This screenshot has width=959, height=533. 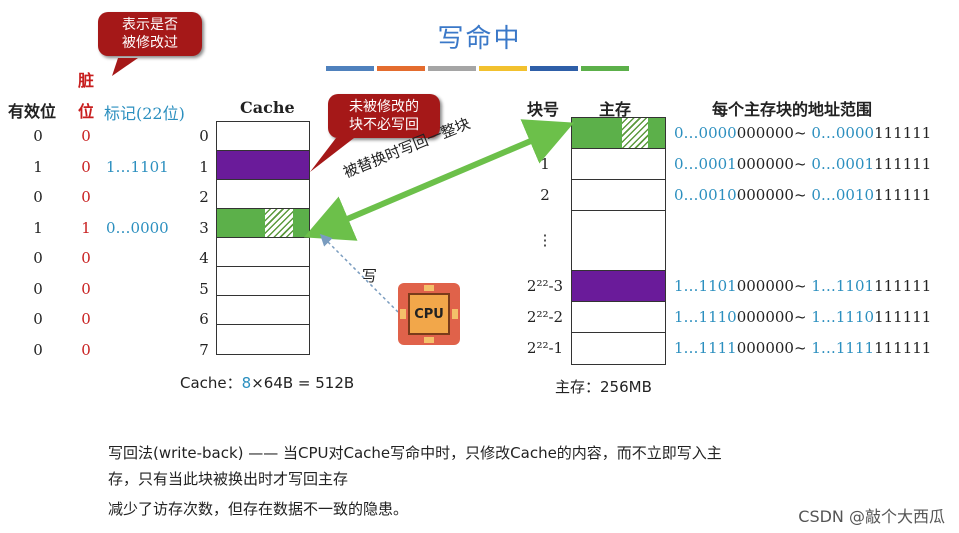 I want to click on cpu-pin-right, so click(x=455, y=314).